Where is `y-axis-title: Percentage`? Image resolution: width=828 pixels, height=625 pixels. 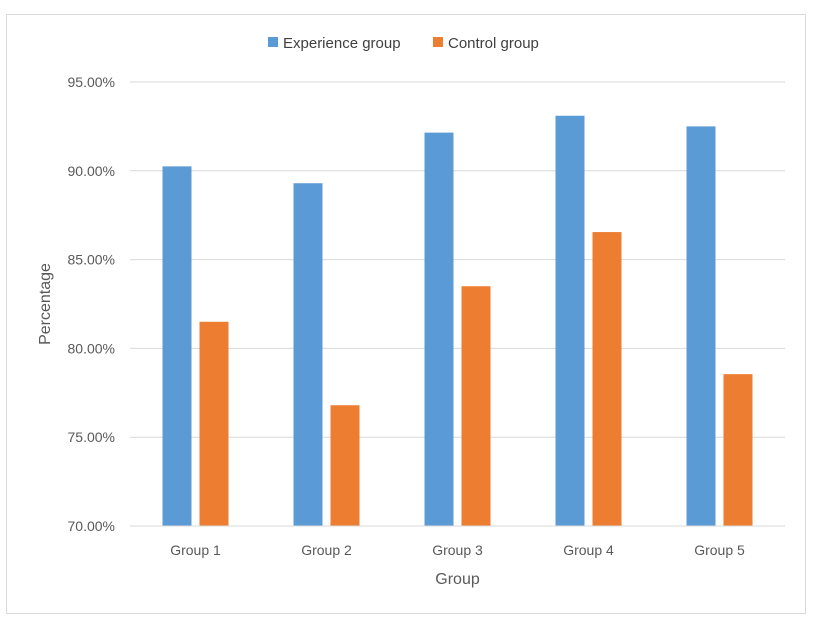 y-axis-title: Percentage is located at coordinates (45, 304).